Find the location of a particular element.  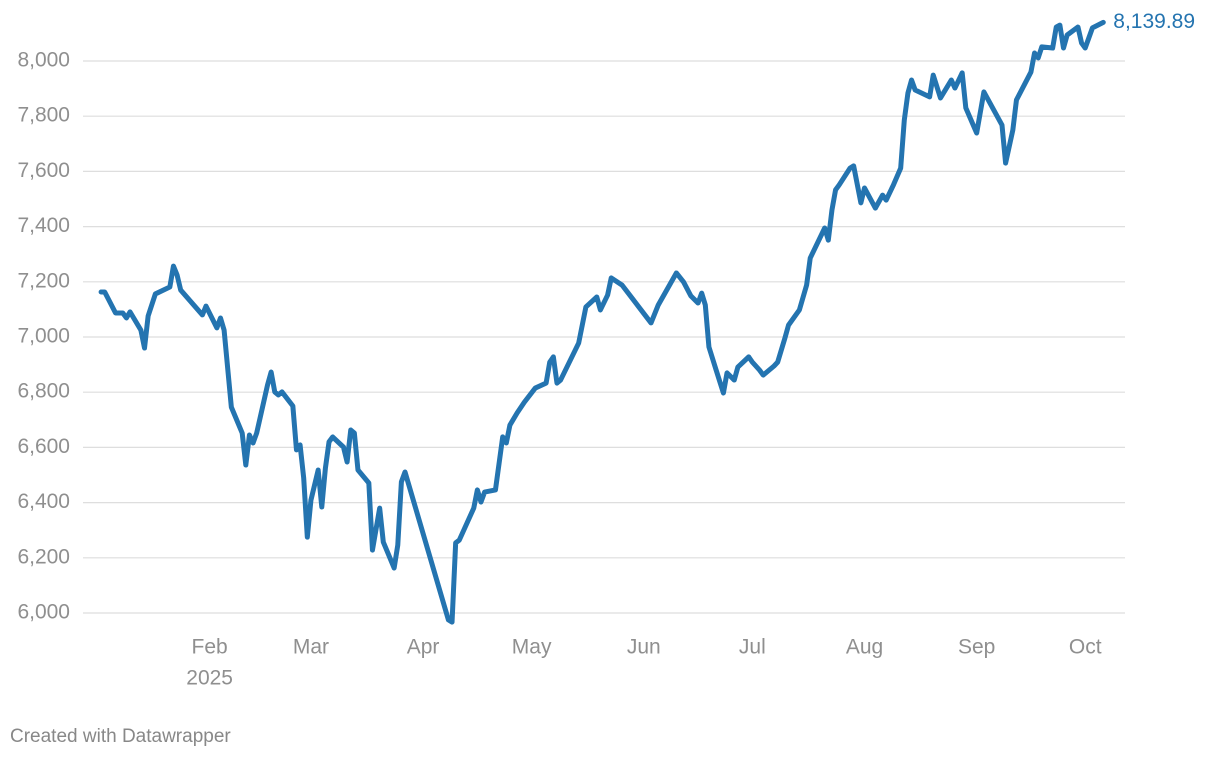

y-tick-label: 7,400 is located at coordinates (43, 225).